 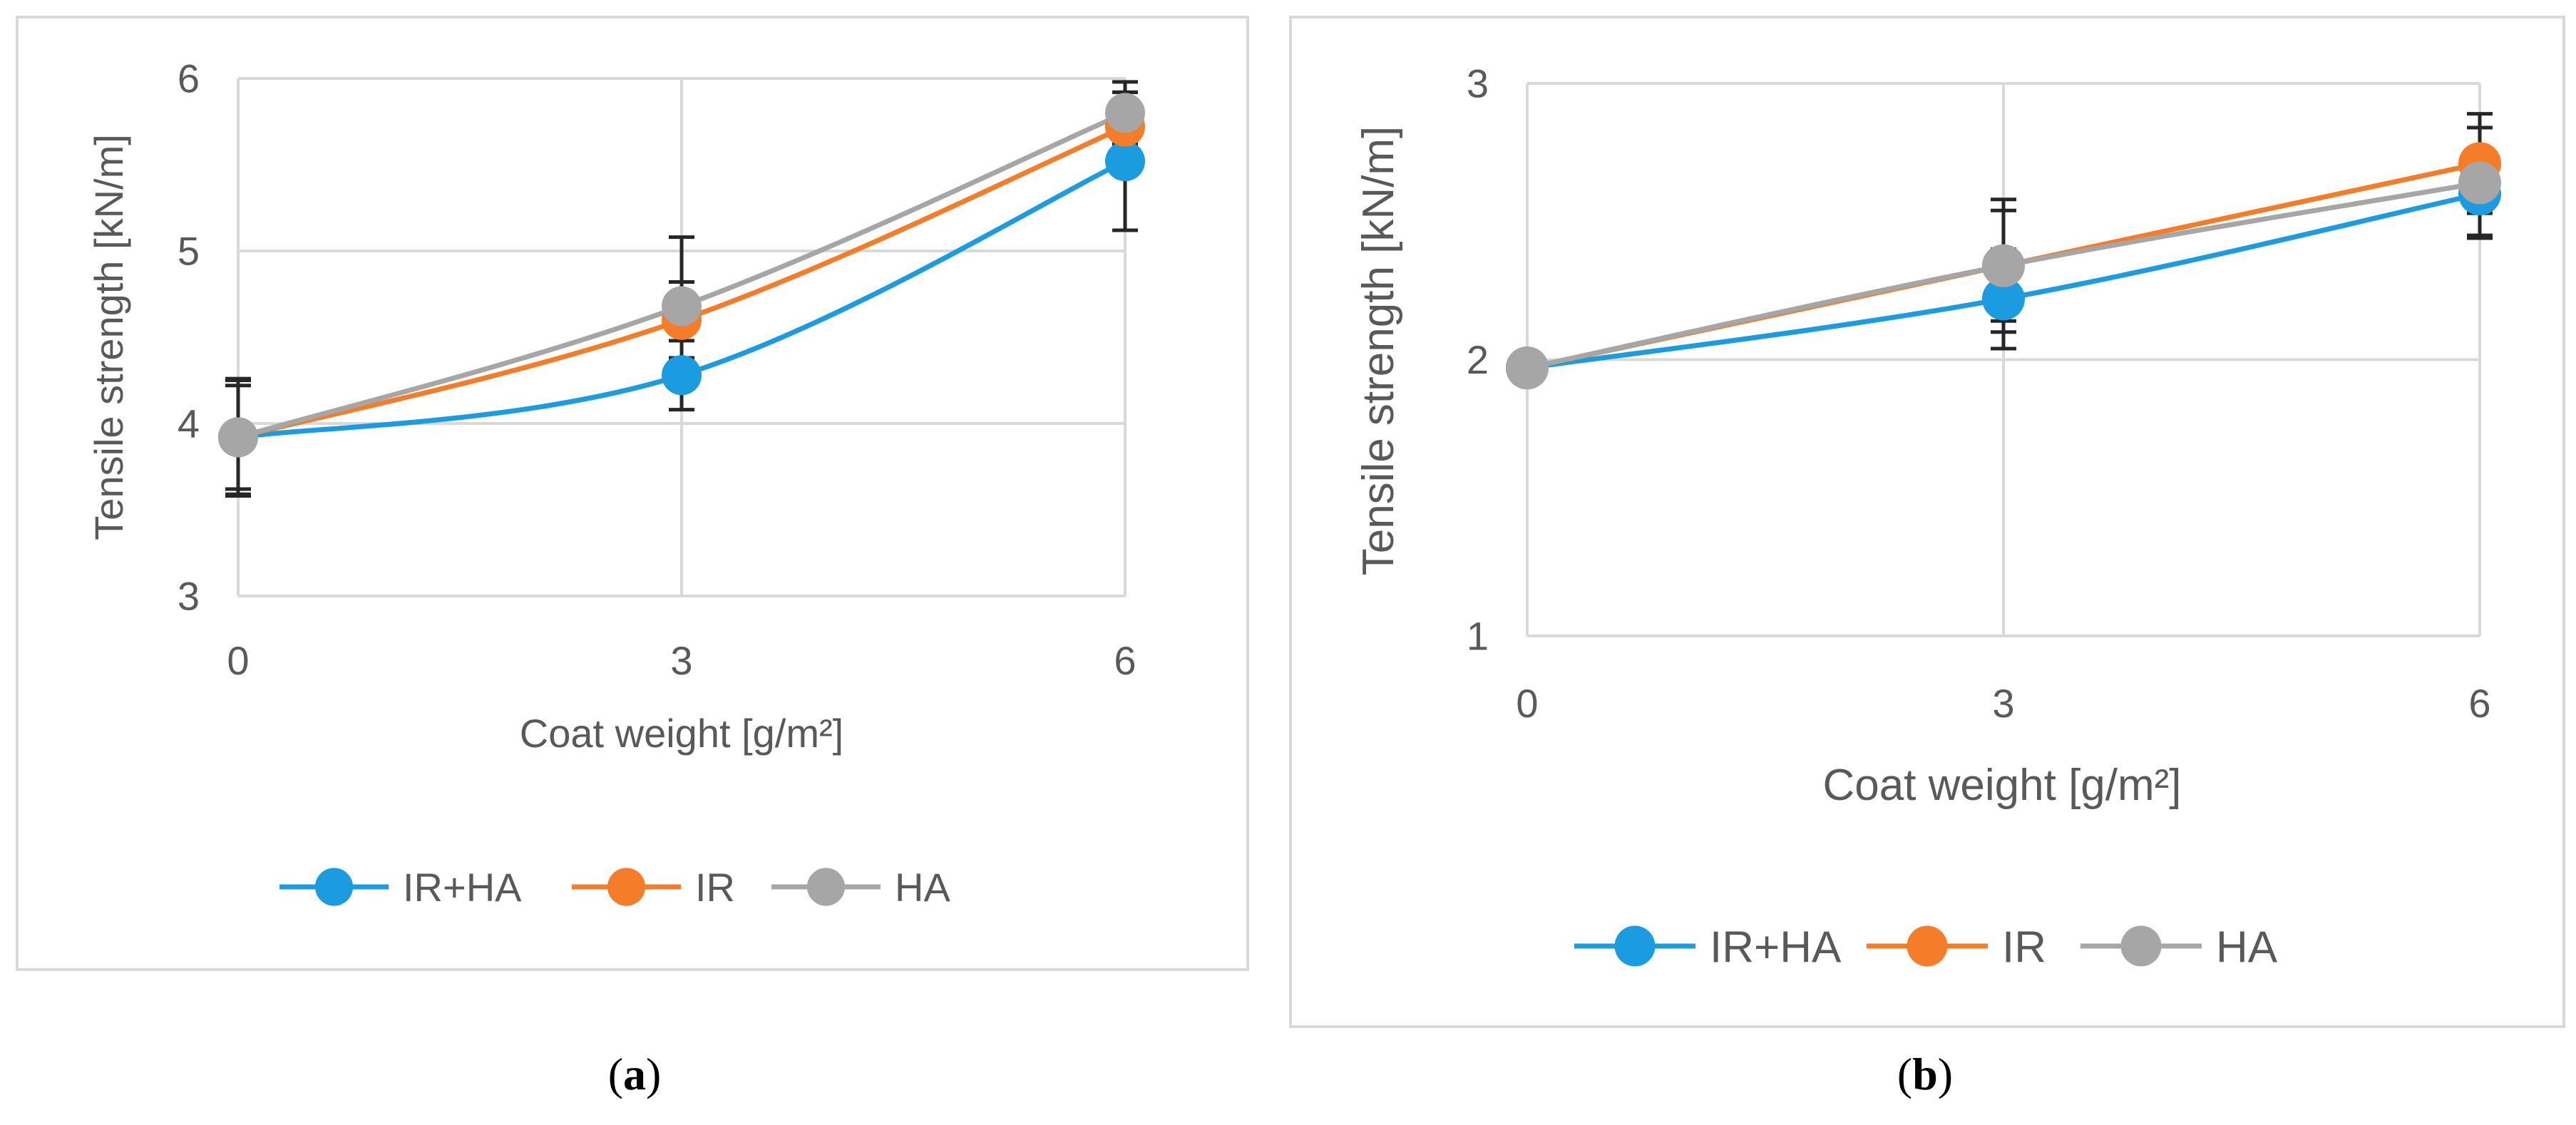 What do you see at coordinates (1478, 359) in the screenshot?
I see `y-tick-label: 2` at bounding box center [1478, 359].